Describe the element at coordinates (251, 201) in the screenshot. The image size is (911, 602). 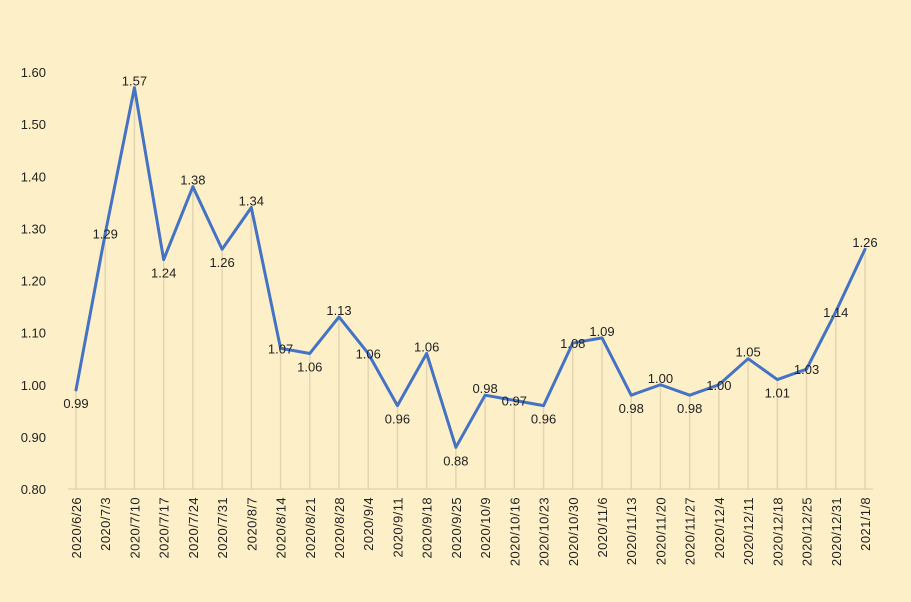
I see `data-label: 1.34` at that location.